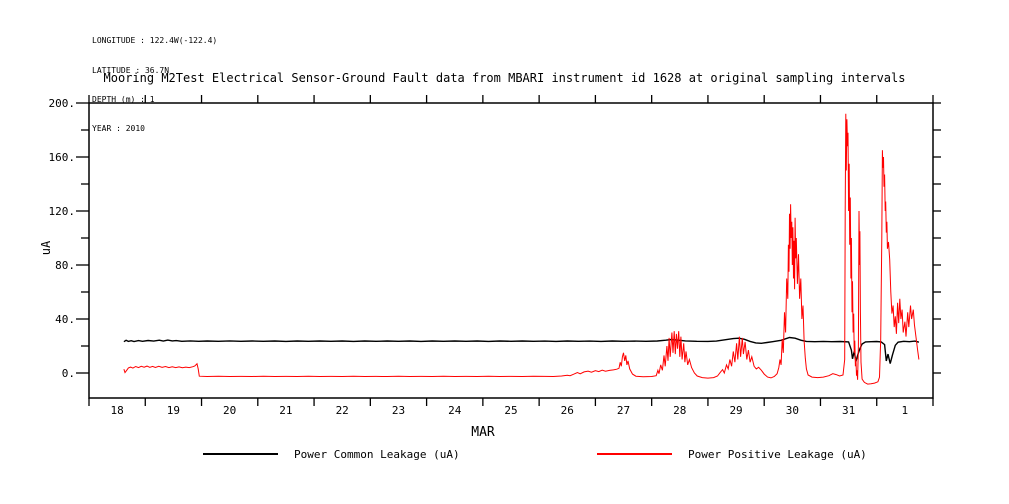  What do you see at coordinates (567, 410) in the screenshot?
I see `x-tick-label: 26` at bounding box center [567, 410].